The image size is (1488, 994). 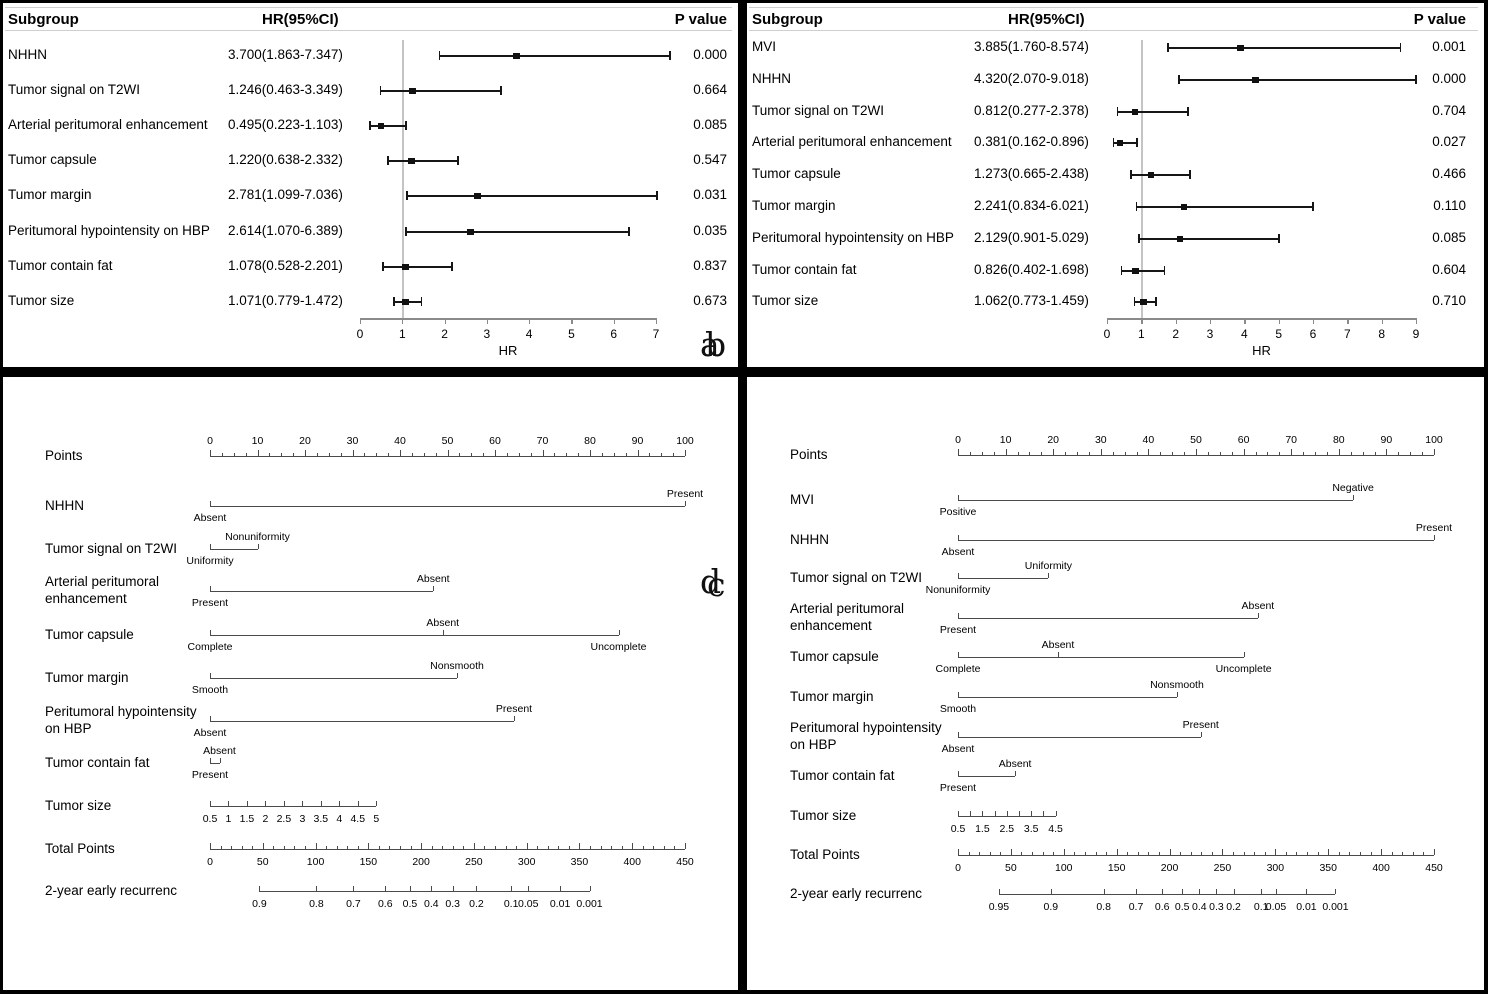 What do you see at coordinates (1243, 669) in the screenshot?
I see `factor-level-label: Uncomplete` at bounding box center [1243, 669].